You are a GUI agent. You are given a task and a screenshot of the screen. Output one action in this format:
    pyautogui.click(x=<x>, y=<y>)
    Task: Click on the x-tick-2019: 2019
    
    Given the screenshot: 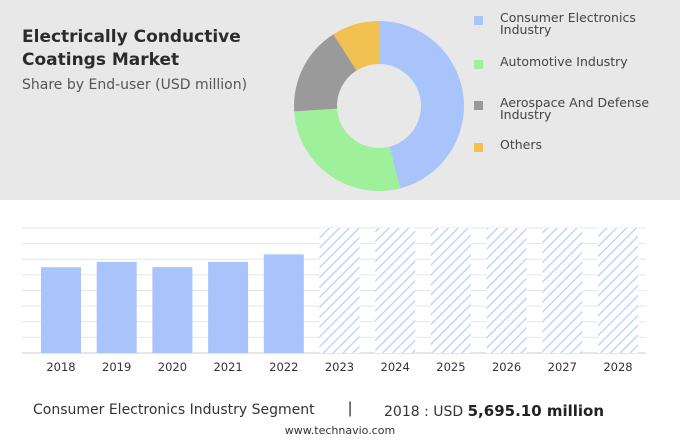 What is the action you would take?
    pyautogui.click(x=116, y=367)
    